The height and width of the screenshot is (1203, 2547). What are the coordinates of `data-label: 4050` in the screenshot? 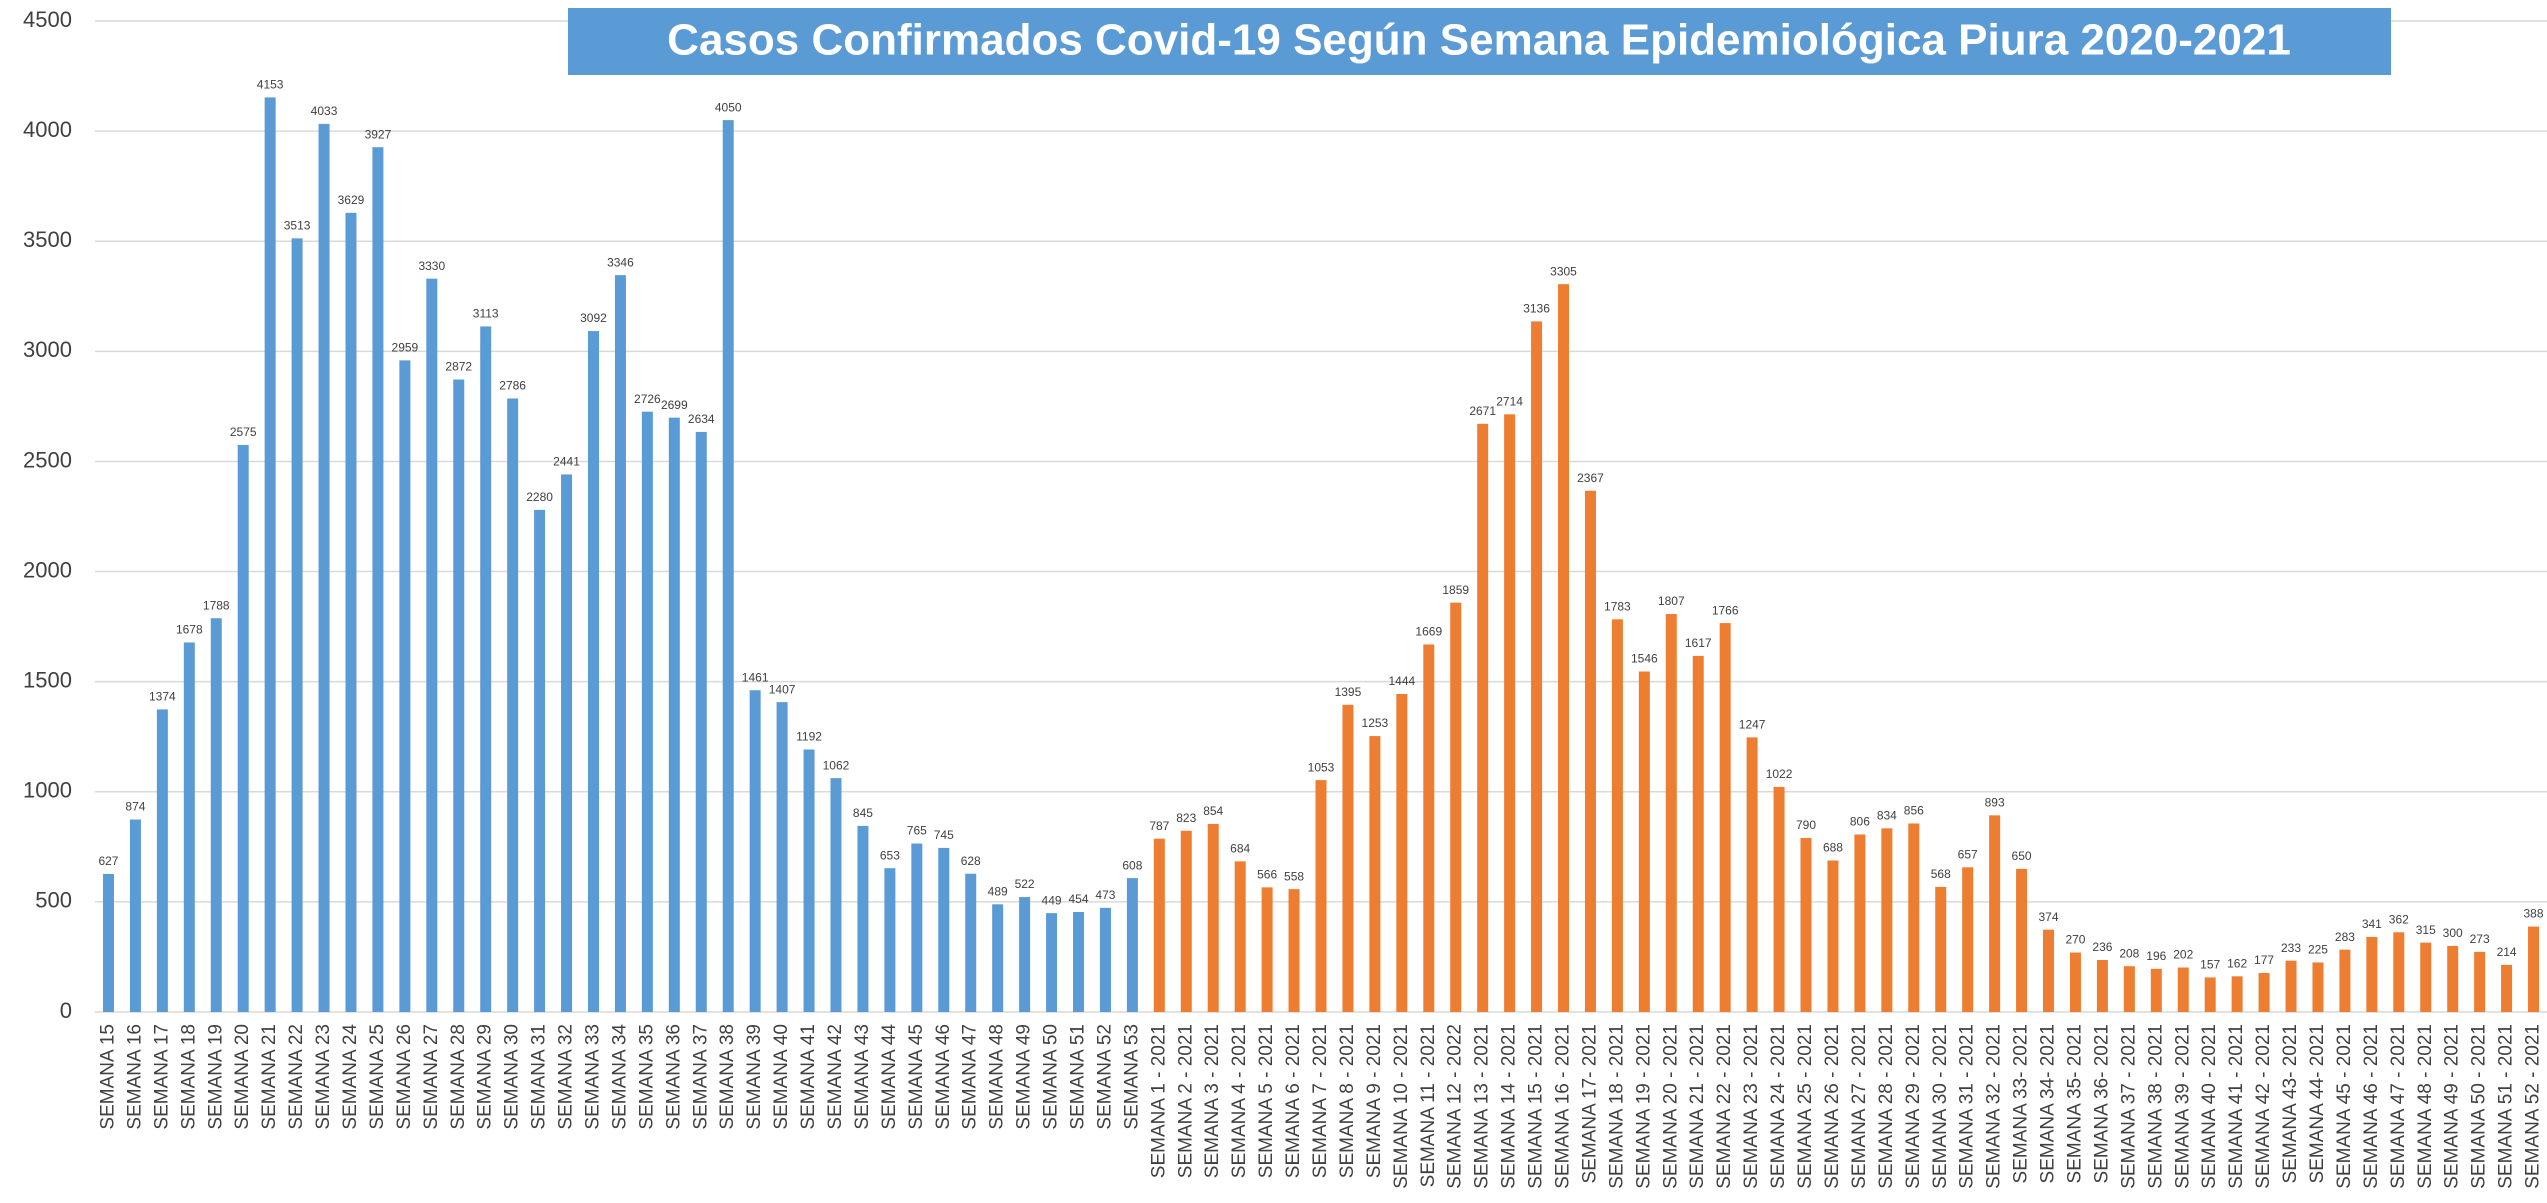 It's located at (728, 107).